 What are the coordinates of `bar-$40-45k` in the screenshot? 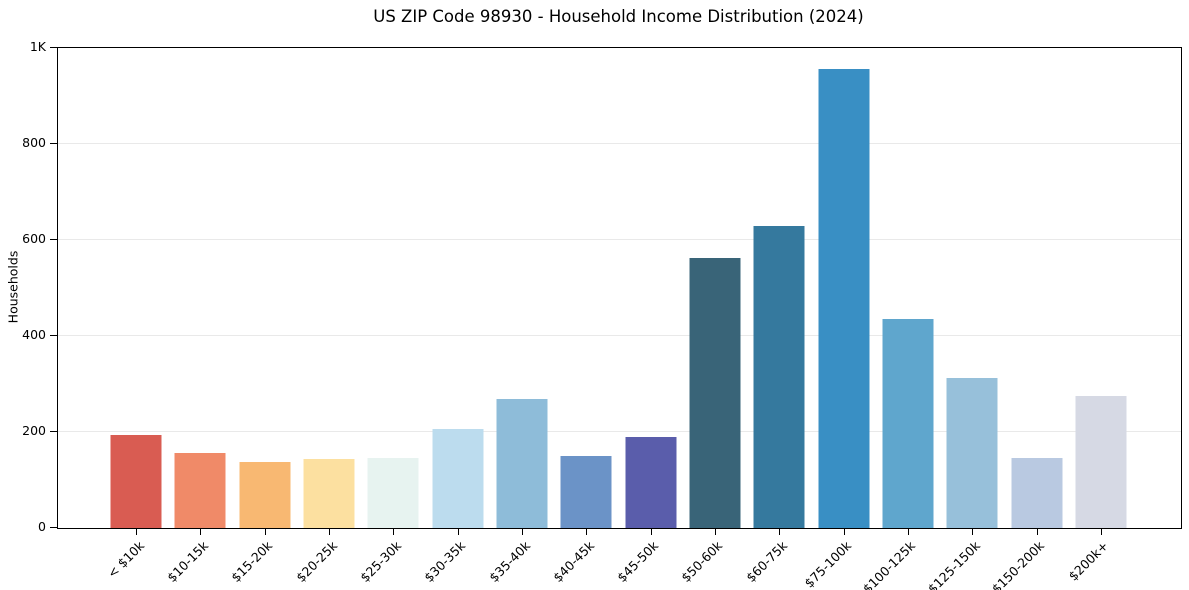 It's located at (586, 492).